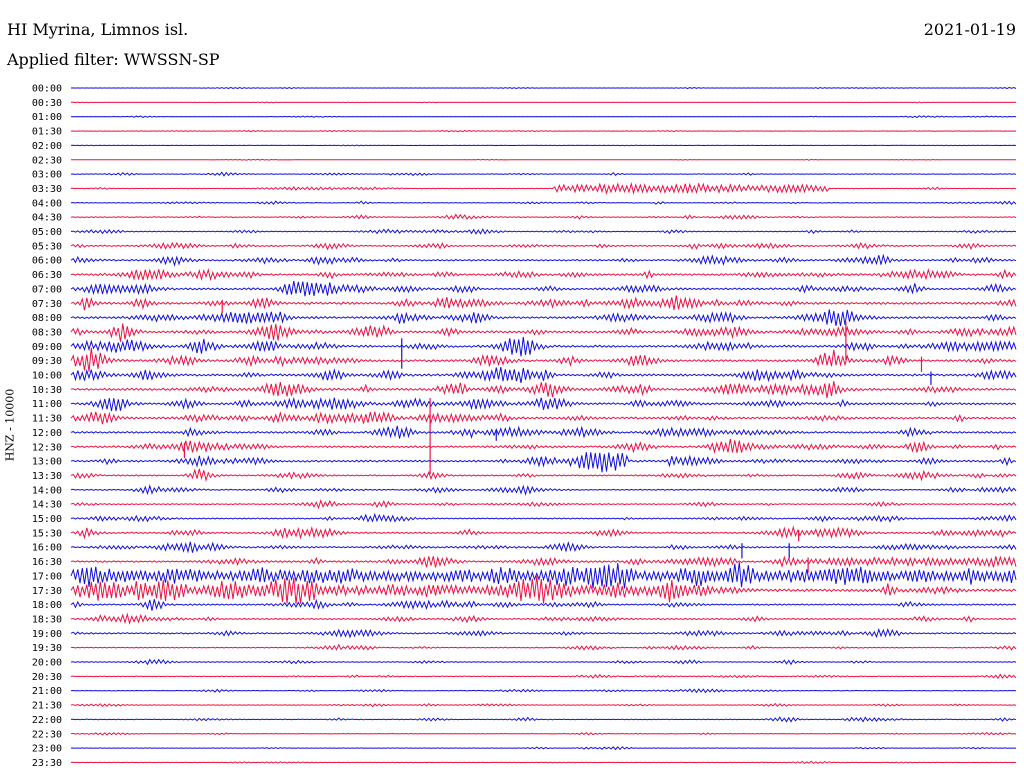  I want to click on time-label: 10:00, so click(47, 376).